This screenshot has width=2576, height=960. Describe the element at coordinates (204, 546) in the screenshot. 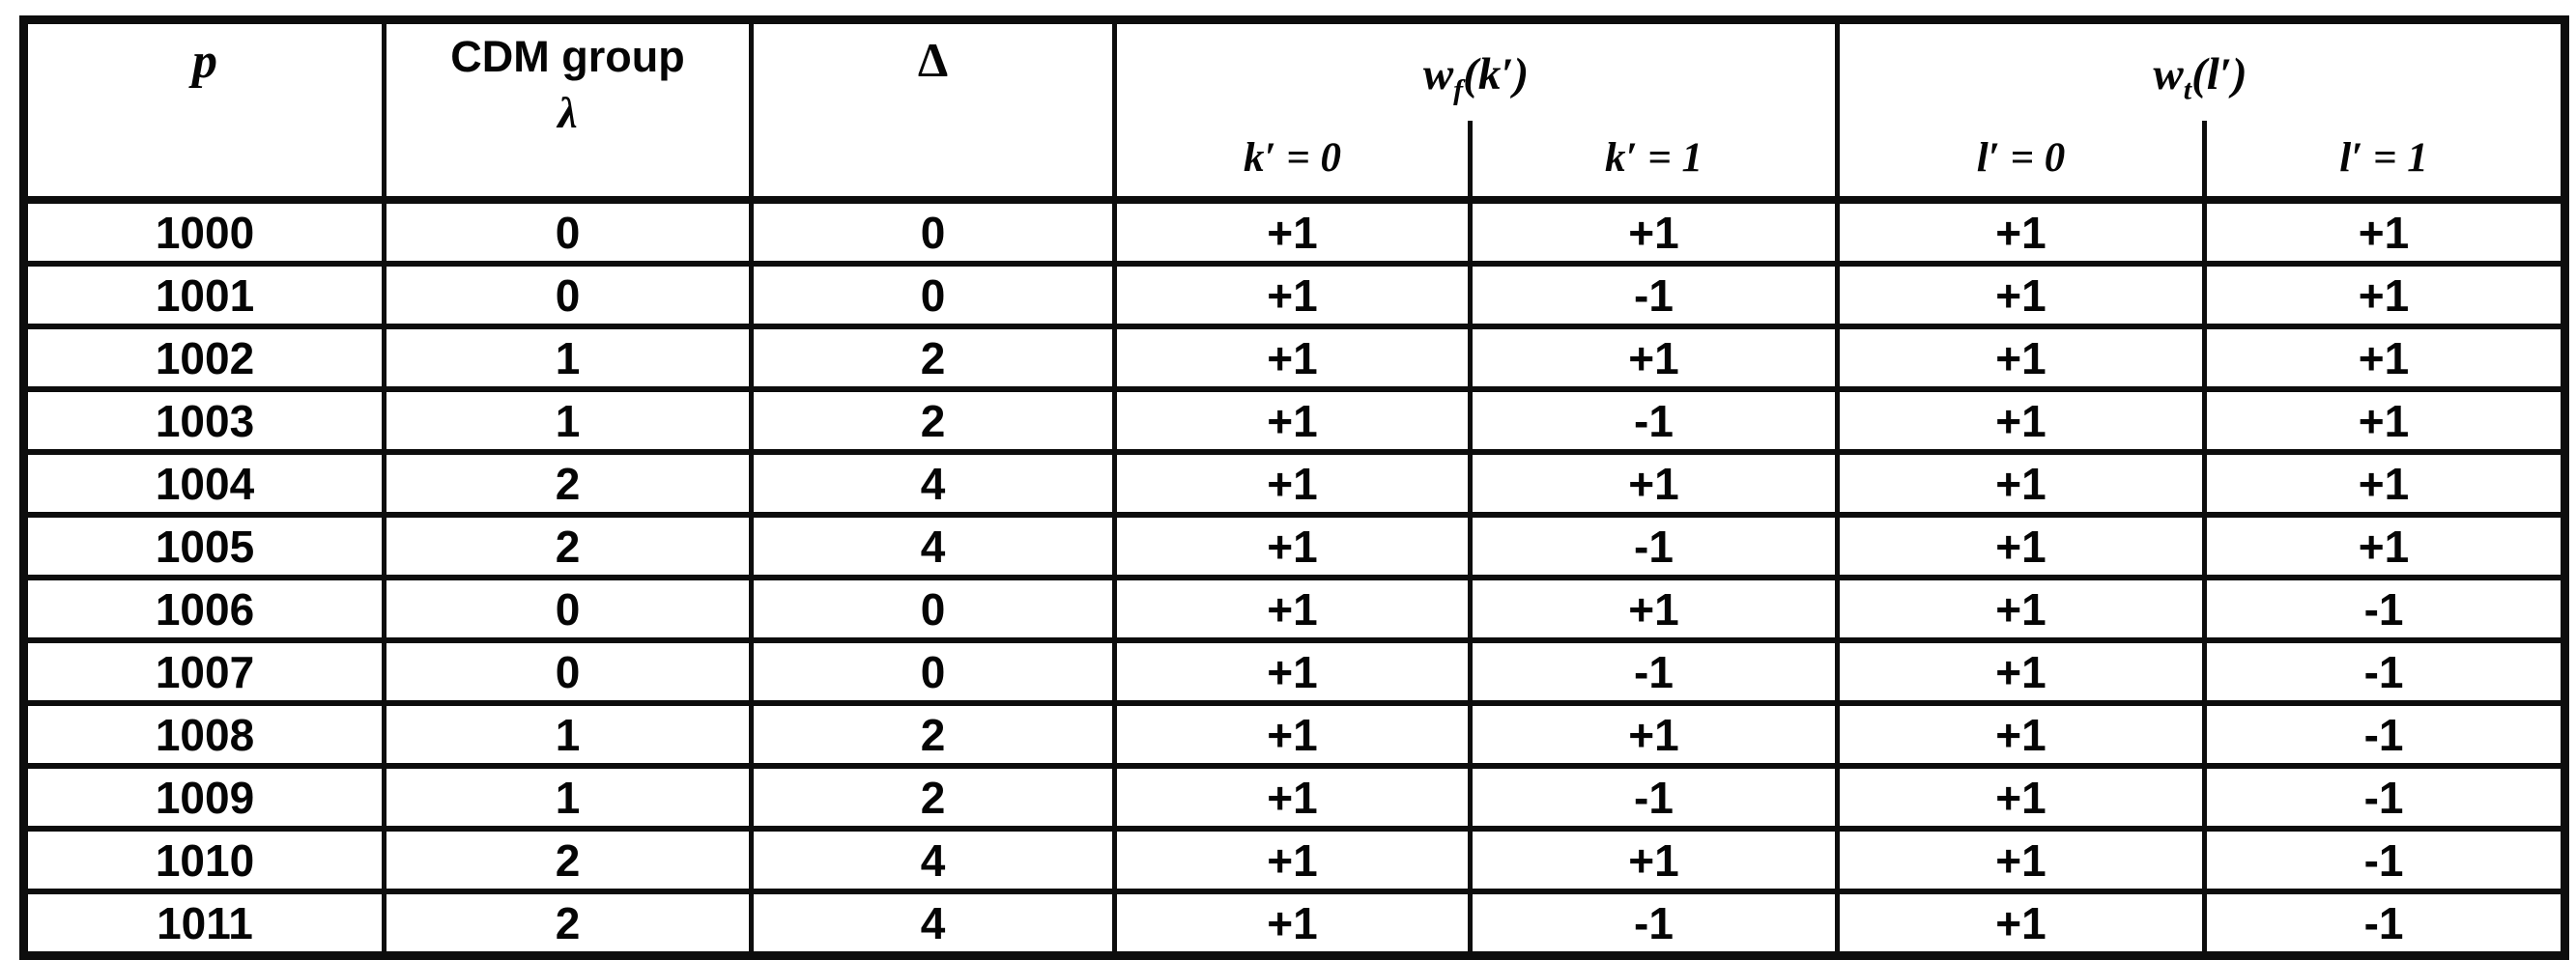

I see `cell-p: 1005` at that location.